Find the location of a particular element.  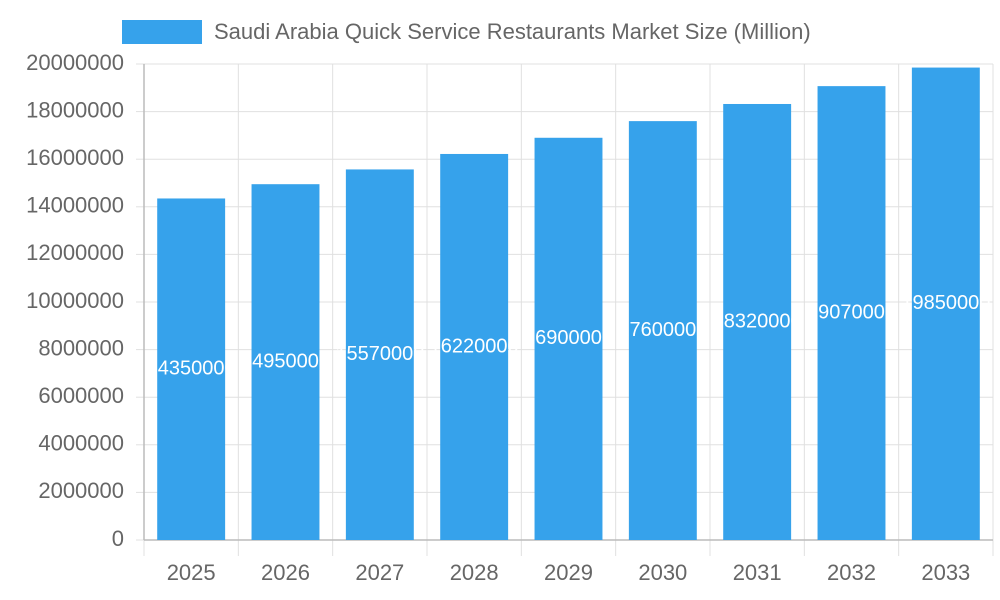

x-tick-label: 2027 is located at coordinates (379, 572).